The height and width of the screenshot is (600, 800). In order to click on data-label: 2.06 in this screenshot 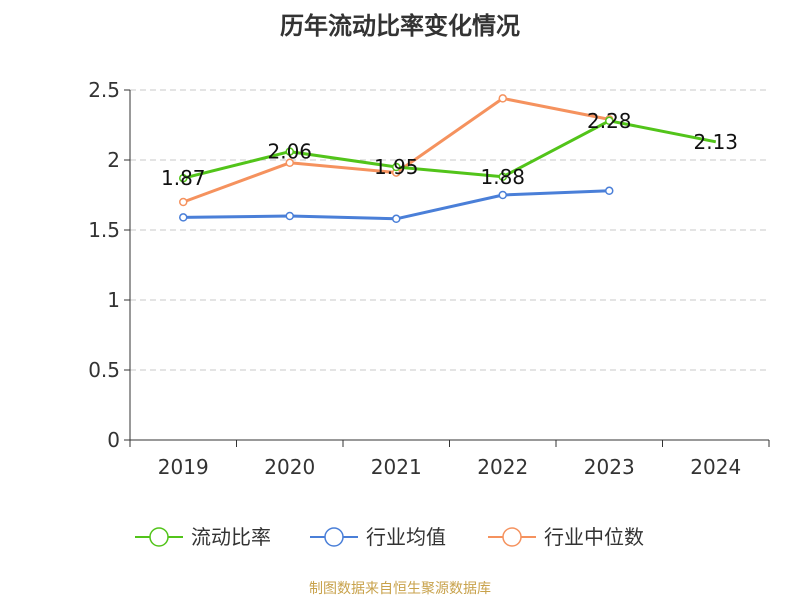, I will do `click(289, 152)`.